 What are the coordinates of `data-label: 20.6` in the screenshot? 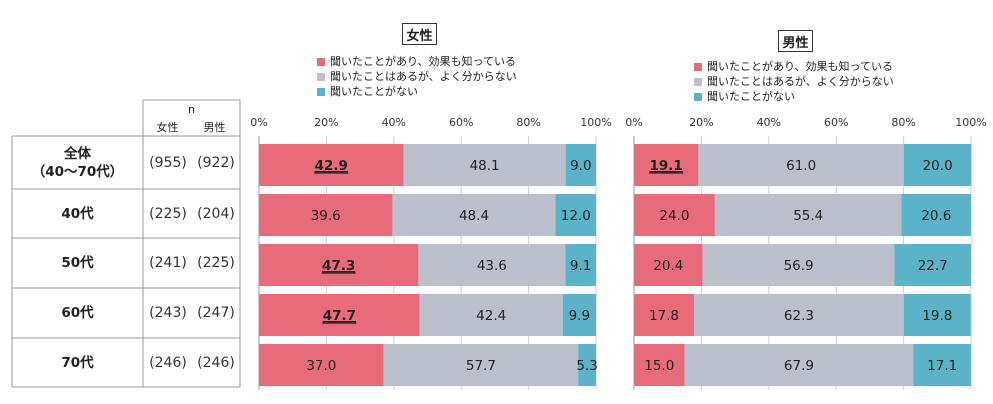 It's located at (936, 216).